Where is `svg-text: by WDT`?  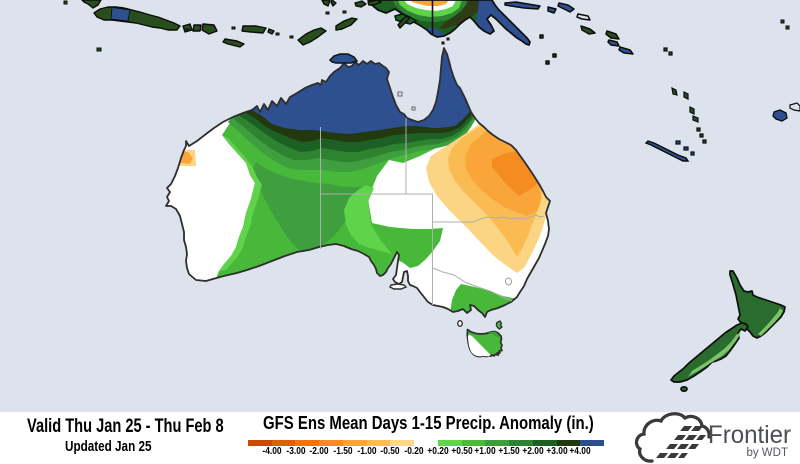 svg-text: by WDT is located at coordinates (767, 453).